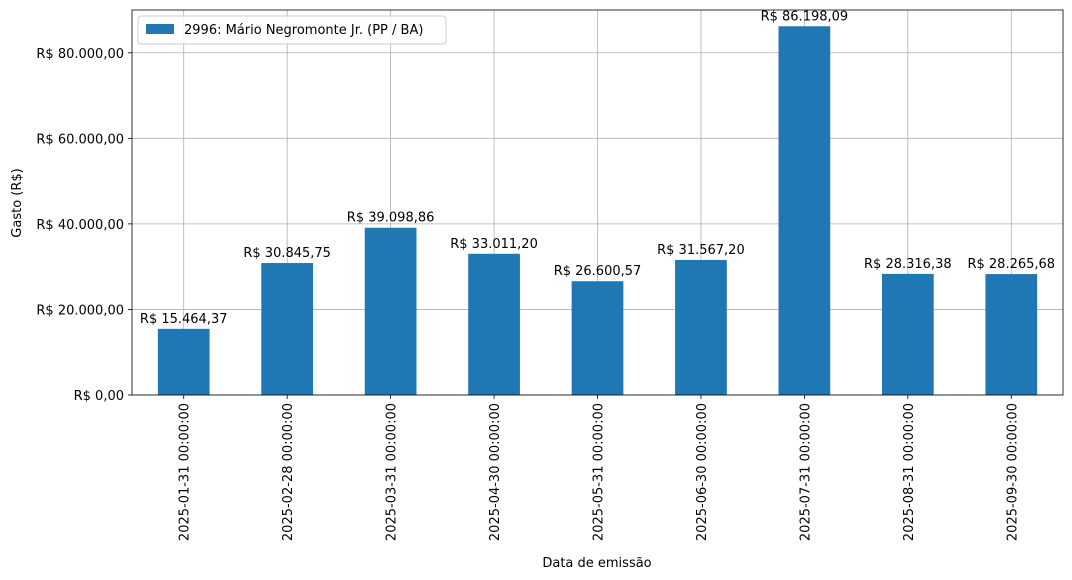 The width and height of the screenshot is (1072, 580). What do you see at coordinates (908, 264) in the screenshot?
I see `bar-value-label: R$ 28.316,38` at bounding box center [908, 264].